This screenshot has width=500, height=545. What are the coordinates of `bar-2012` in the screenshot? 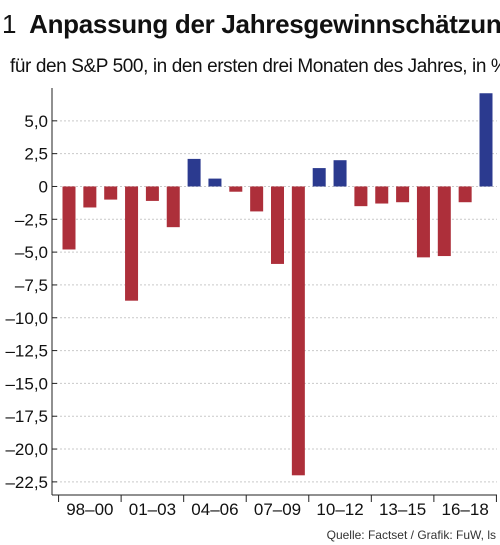 It's located at (361, 196).